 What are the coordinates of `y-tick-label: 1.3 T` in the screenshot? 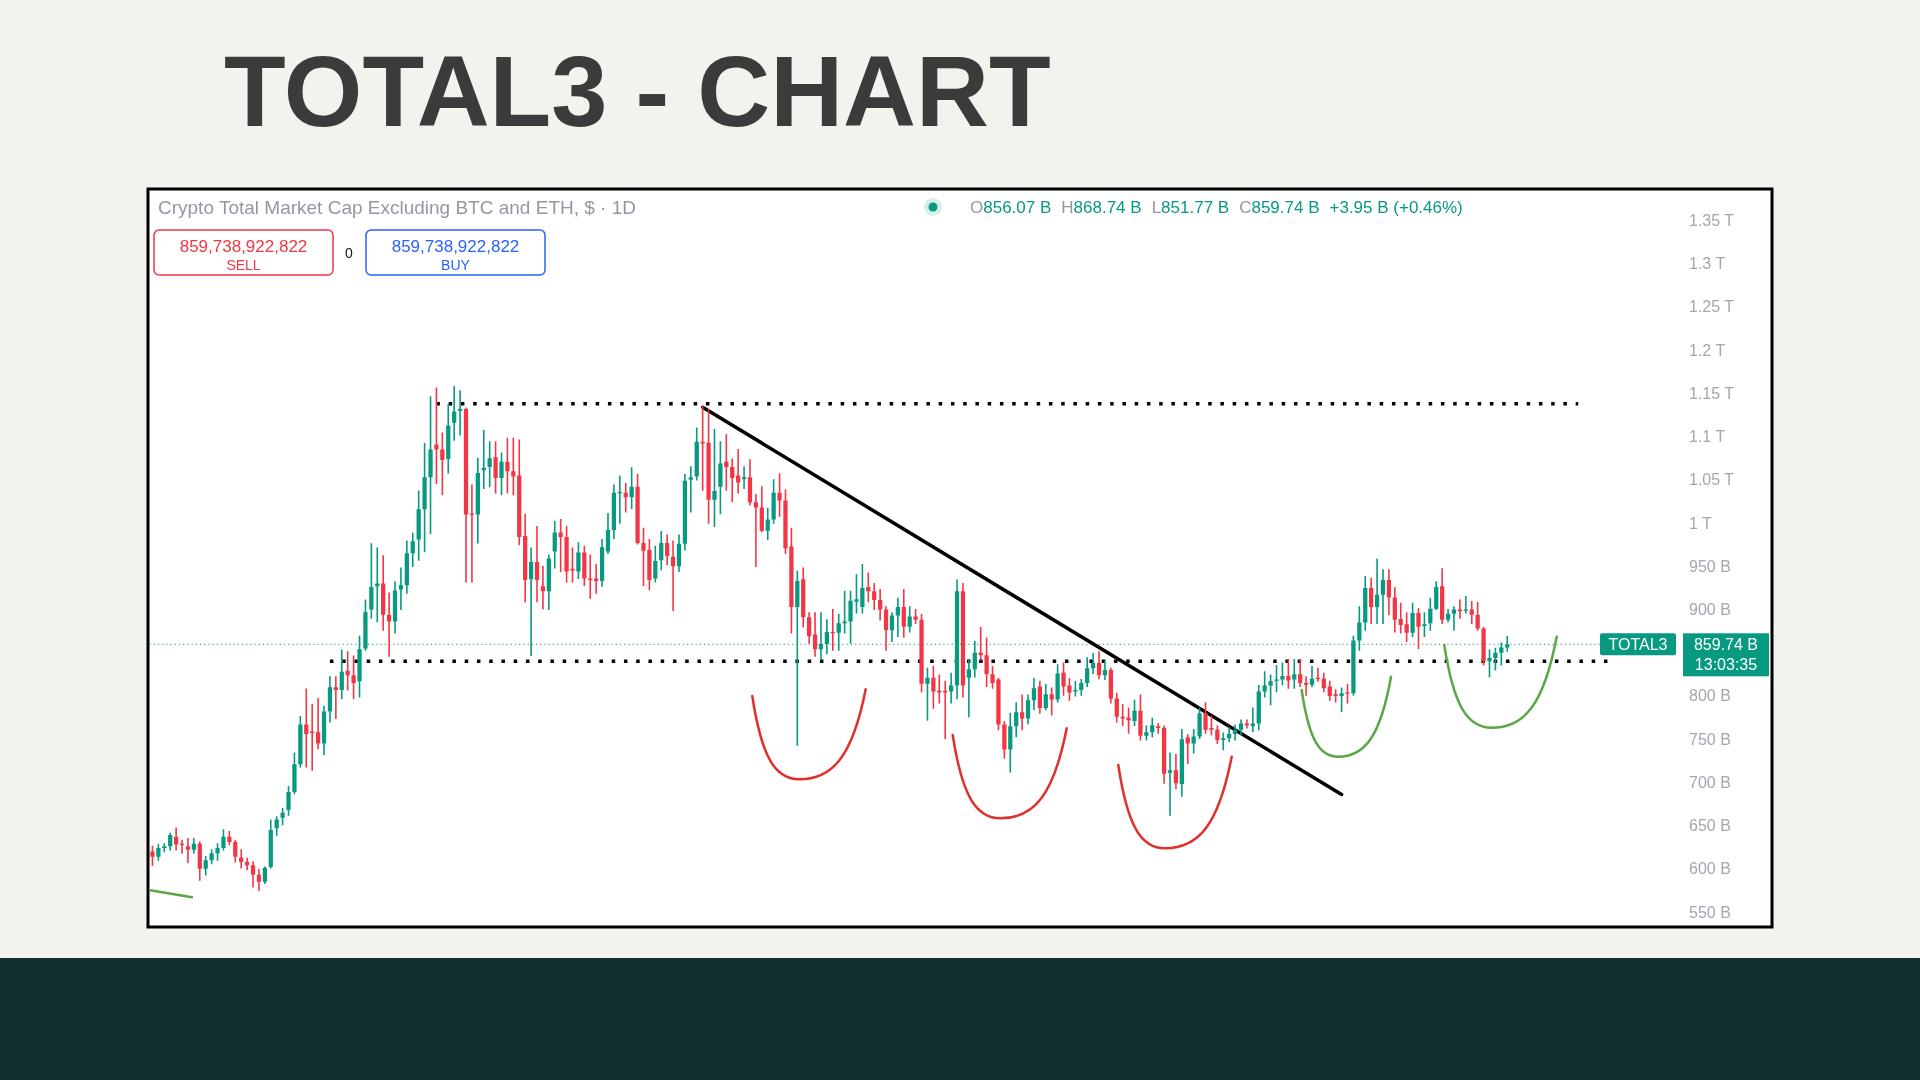 It's located at (1707, 264).